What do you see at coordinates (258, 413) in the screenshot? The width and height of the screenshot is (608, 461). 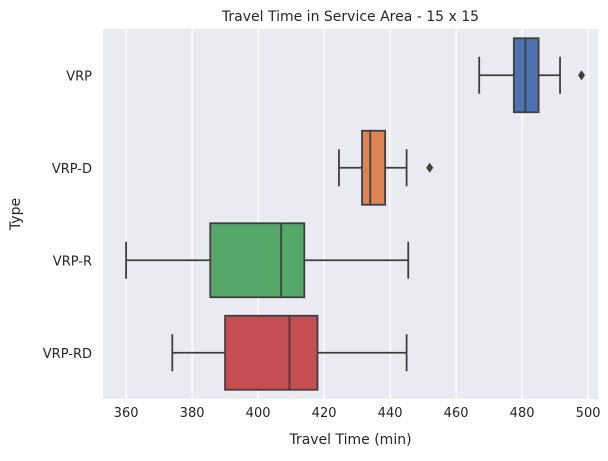 I see `x-tick-label: 400` at bounding box center [258, 413].